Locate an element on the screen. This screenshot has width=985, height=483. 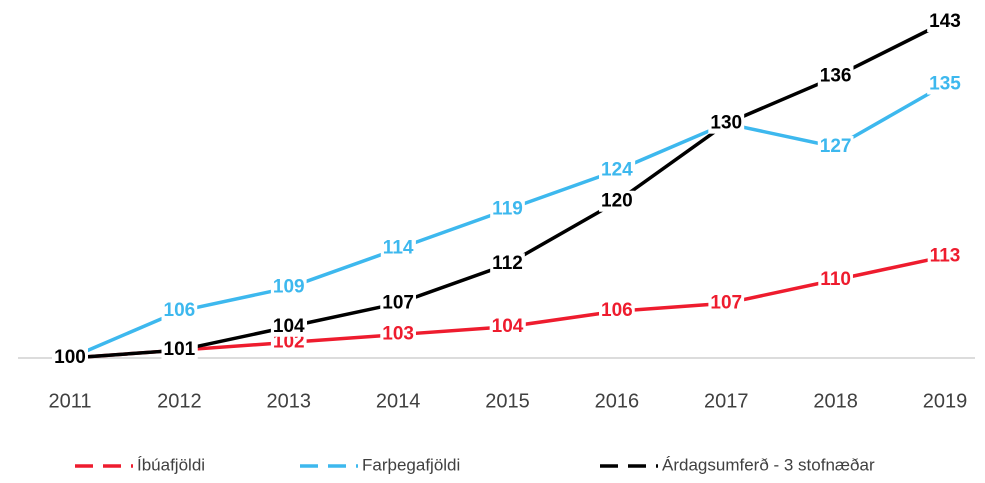
data-label-text: 103 is located at coordinates (398, 334).